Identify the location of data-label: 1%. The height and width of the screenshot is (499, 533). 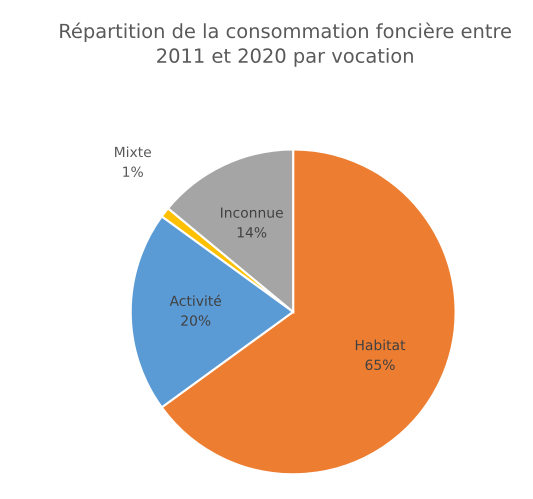
(133, 171).